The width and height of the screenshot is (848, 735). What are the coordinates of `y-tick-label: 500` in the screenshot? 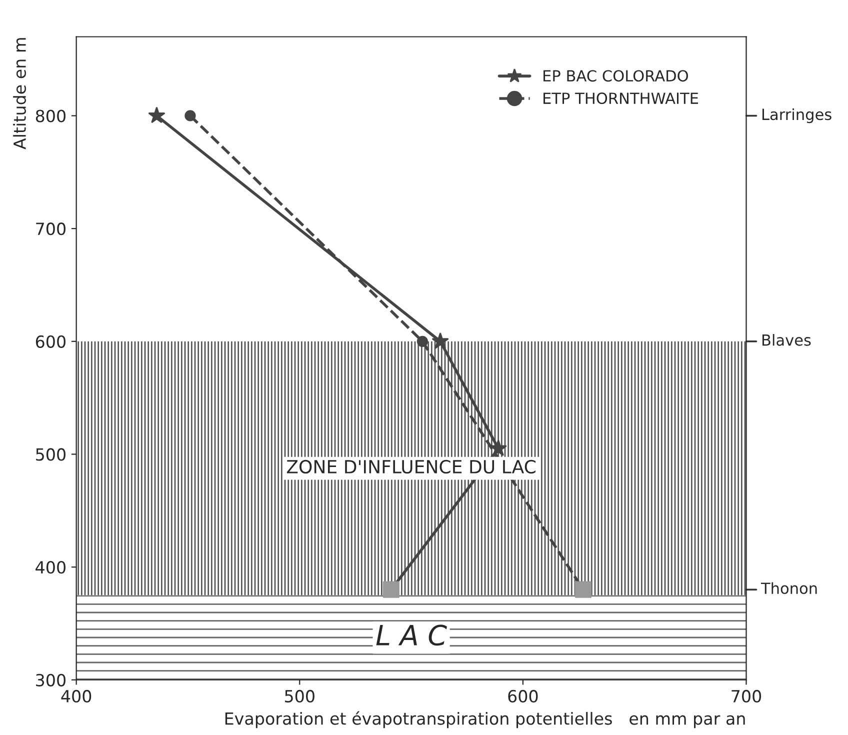 It's located at (51, 454).